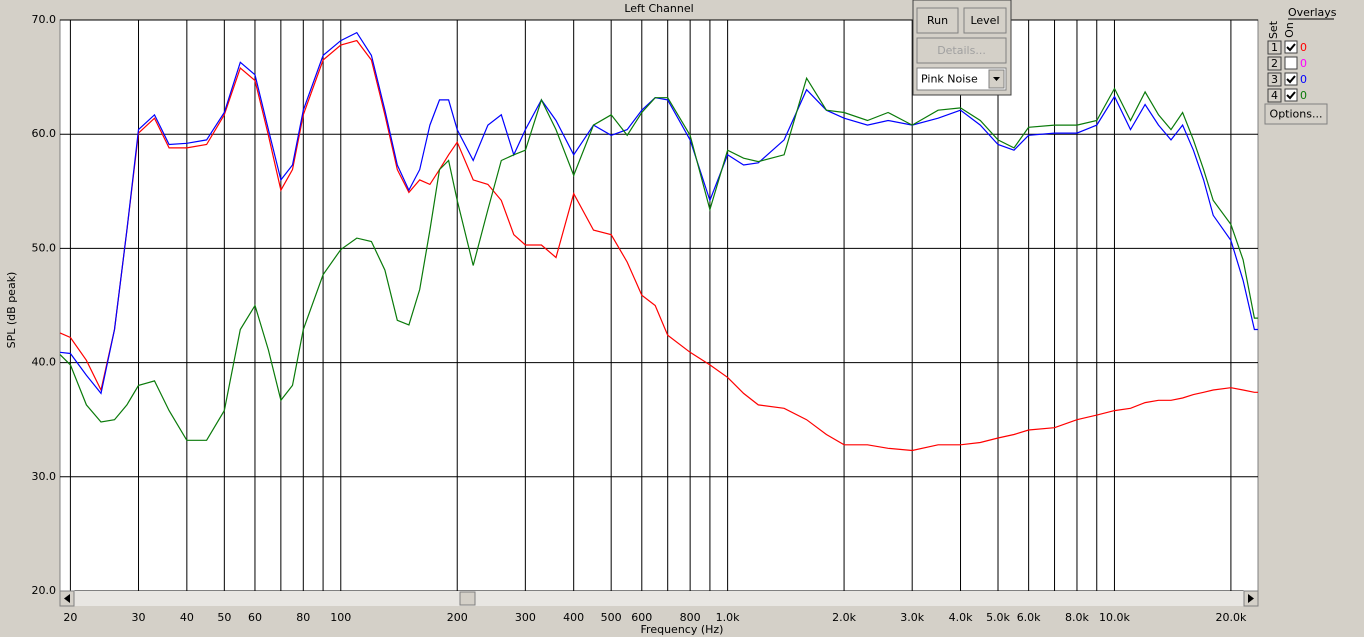 Image resolution: width=1364 pixels, height=637 pixels. What do you see at coordinates (224, 617) in the screenshot?
I see `x-tick-label: 50` at bounding box center [224, 617].